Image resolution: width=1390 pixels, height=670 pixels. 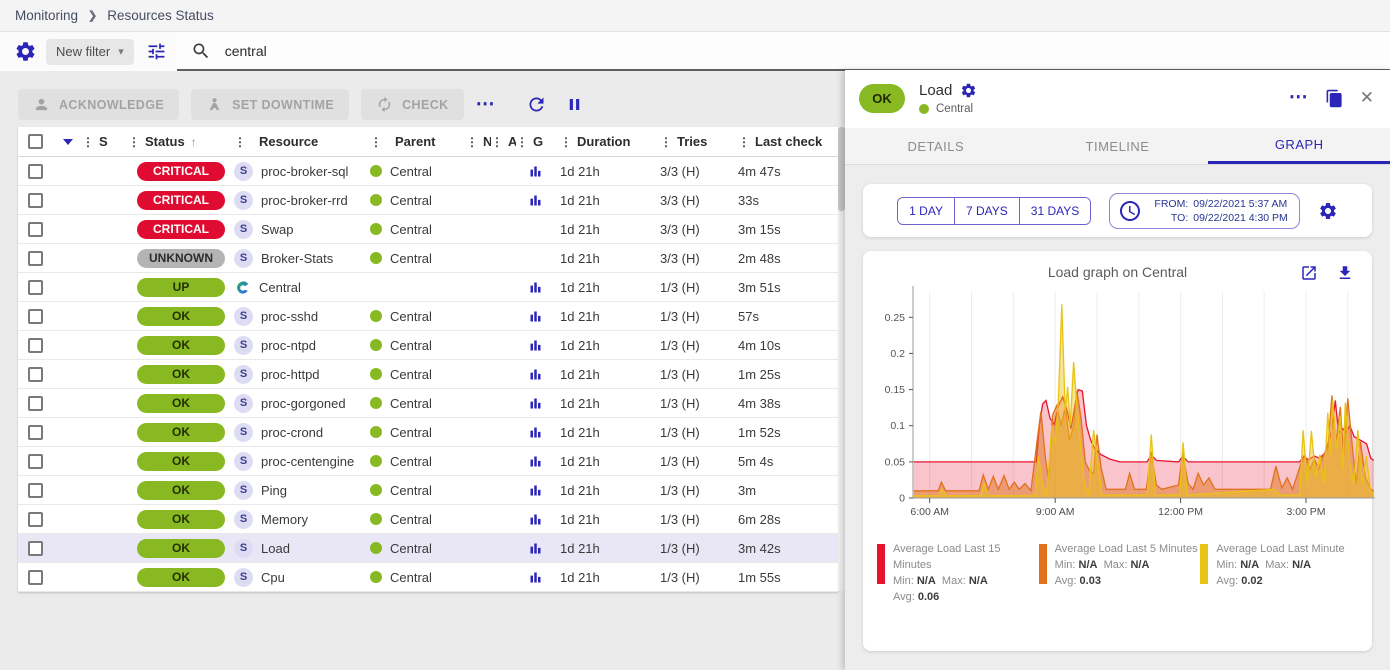 What do you see at coordinates (68, 141) in the screenshot?
I see `select-menu-caret-icon` at bounding box center [68, 141].